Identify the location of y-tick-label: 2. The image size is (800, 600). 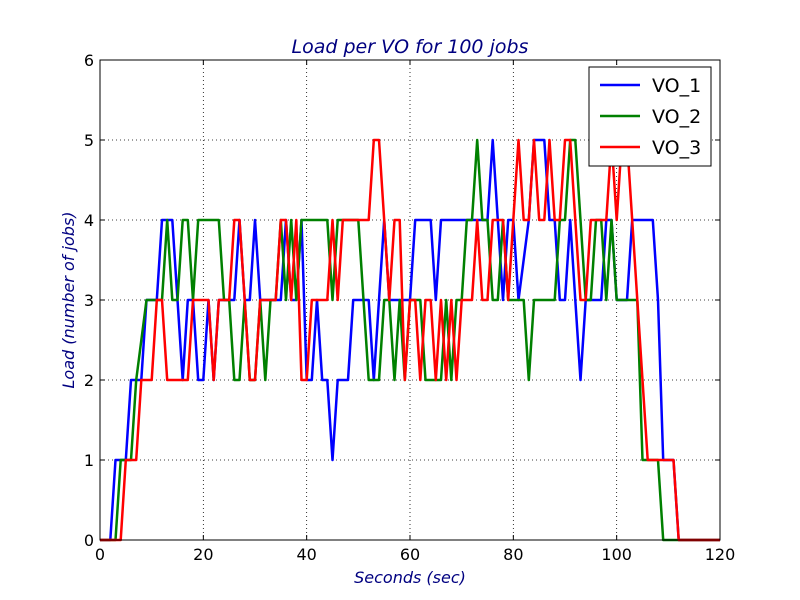
(89, 380).